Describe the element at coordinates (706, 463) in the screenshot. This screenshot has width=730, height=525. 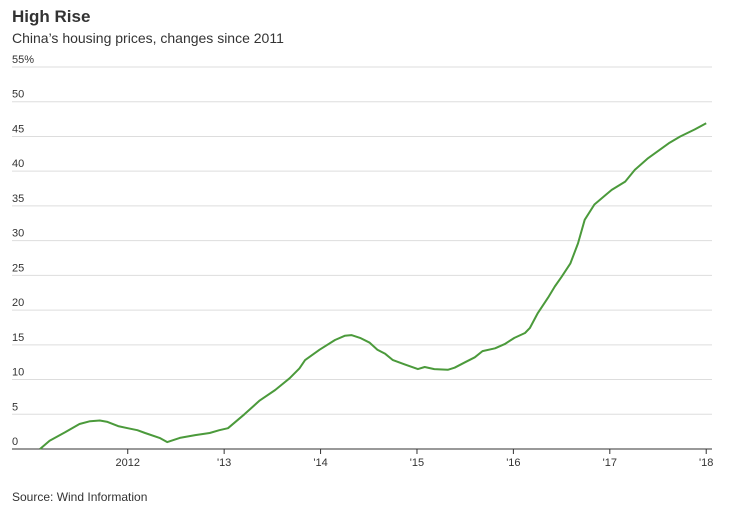
I see `x-tick-label: '18` at that location.